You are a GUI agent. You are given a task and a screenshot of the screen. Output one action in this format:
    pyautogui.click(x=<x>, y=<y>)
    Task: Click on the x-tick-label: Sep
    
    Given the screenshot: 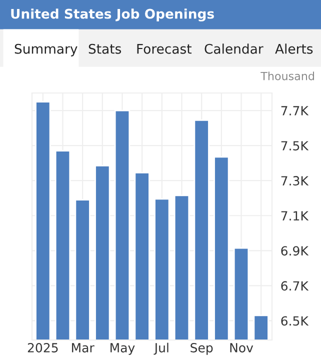 What is the action you would take?
    pyautogui.click(x=201, y=349)
    